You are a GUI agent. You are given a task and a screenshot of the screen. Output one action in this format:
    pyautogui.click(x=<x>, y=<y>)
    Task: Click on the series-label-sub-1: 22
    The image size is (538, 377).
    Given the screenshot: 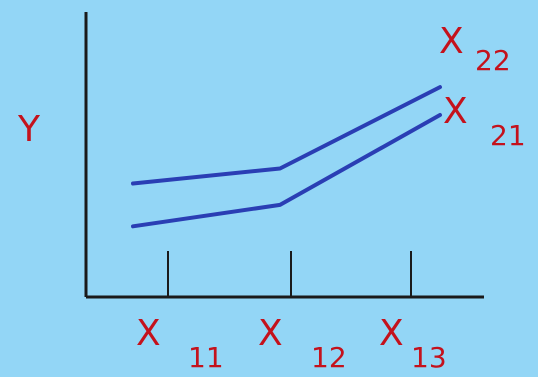 What is the action you would take?
    pyautogui.click(x=493, y=60)
    